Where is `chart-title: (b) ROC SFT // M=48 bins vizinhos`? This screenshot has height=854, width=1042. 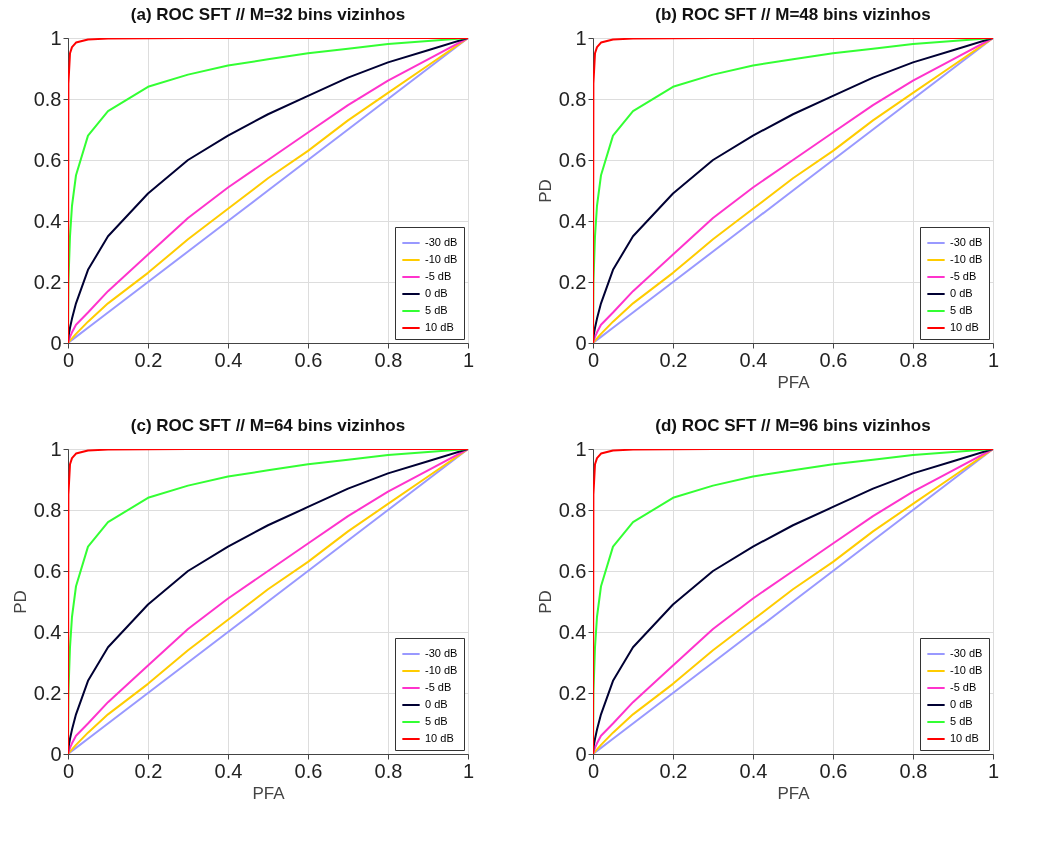
chart-title: (b) ROC SFT // M=48 bins vizinhos is located at coordinates (793, 14).